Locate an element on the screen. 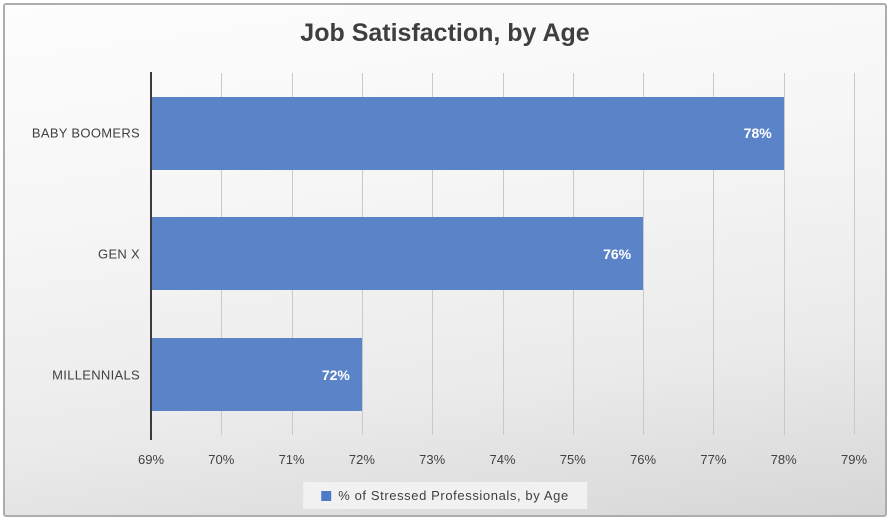  x-tick-label-75: 75% is located at coordinates (572, 459).